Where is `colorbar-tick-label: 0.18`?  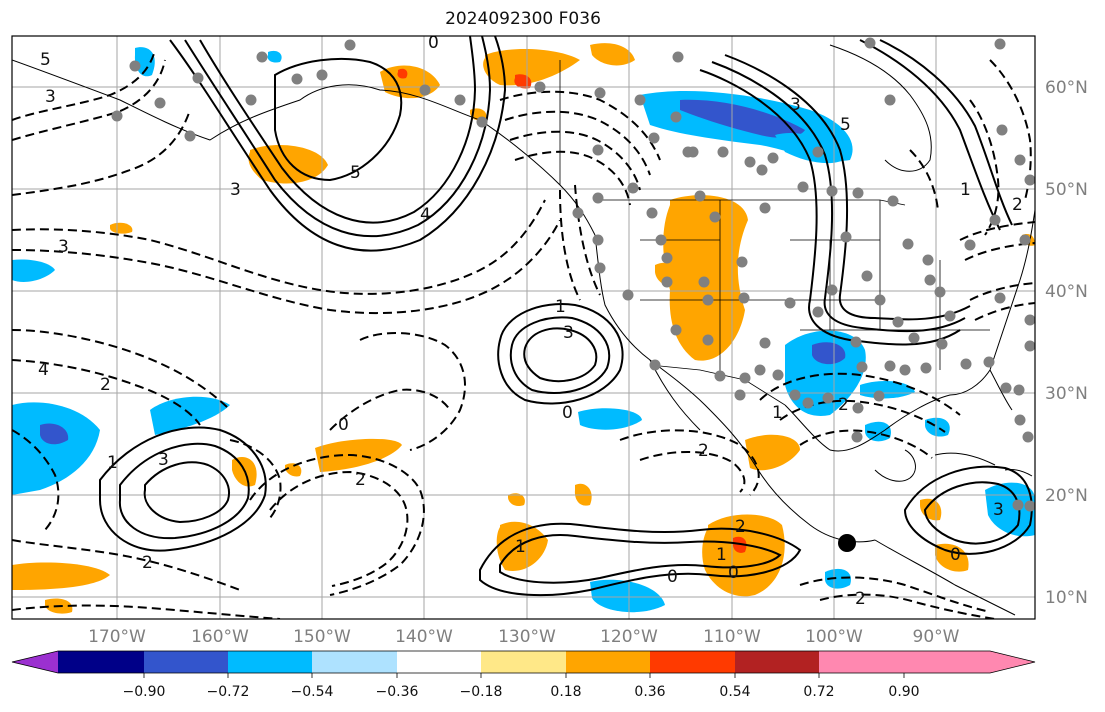 colorbar-tick-label: 0.18 is located at coordinates (565, 692).